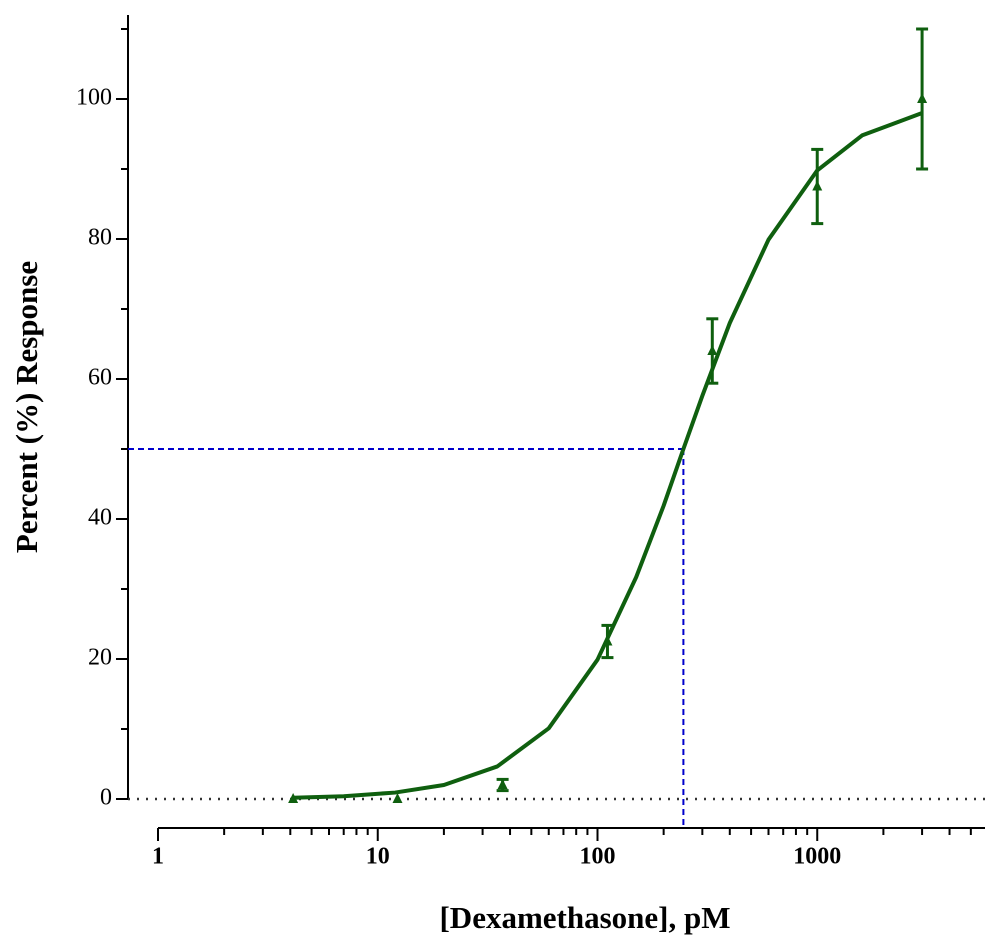  Describe the element at coordinates (94, 98) in the screenshot. I see `y-tick-label: 100` at that location.